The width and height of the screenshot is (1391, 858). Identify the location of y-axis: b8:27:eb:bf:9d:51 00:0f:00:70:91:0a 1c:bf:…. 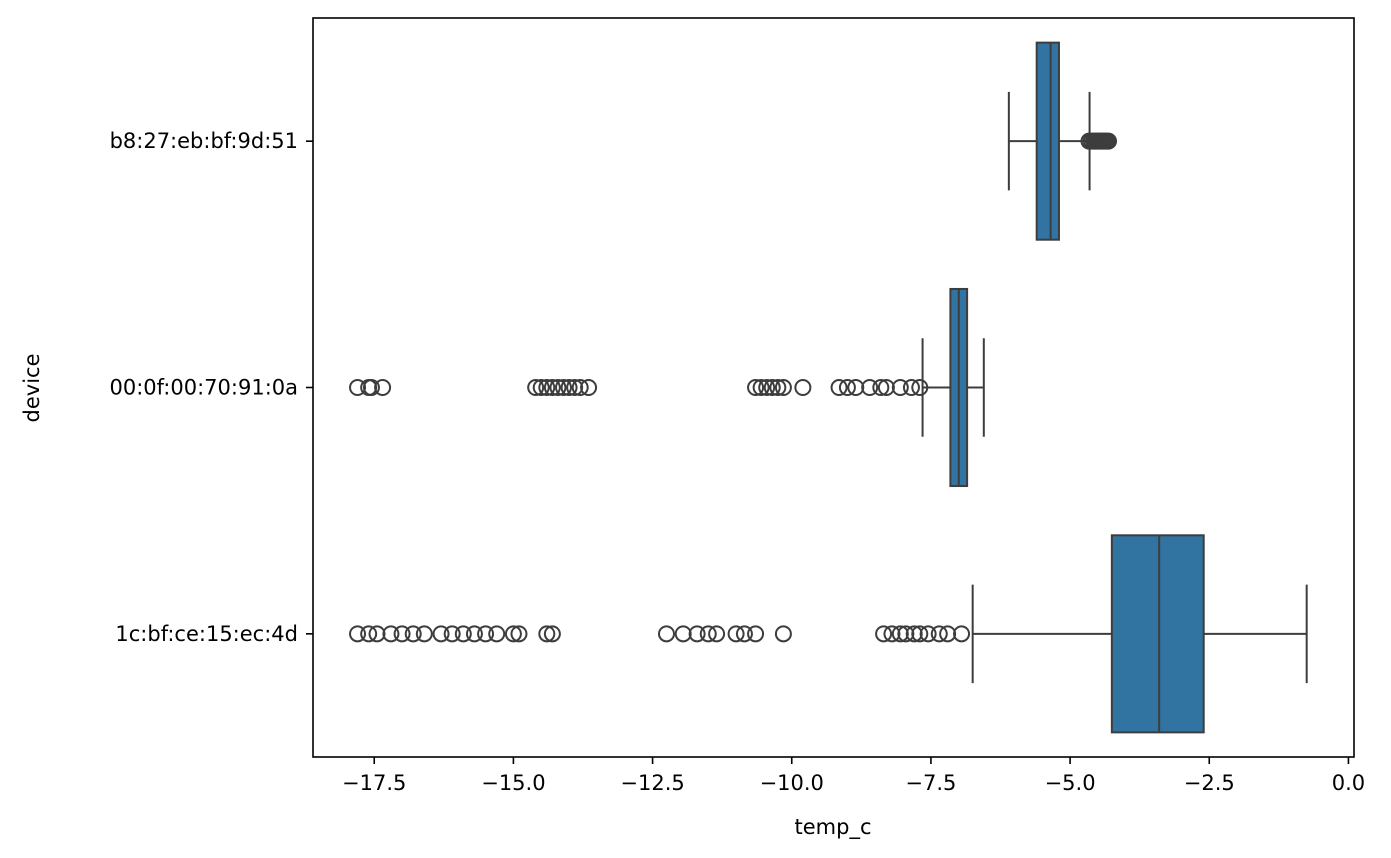
(211, 387).